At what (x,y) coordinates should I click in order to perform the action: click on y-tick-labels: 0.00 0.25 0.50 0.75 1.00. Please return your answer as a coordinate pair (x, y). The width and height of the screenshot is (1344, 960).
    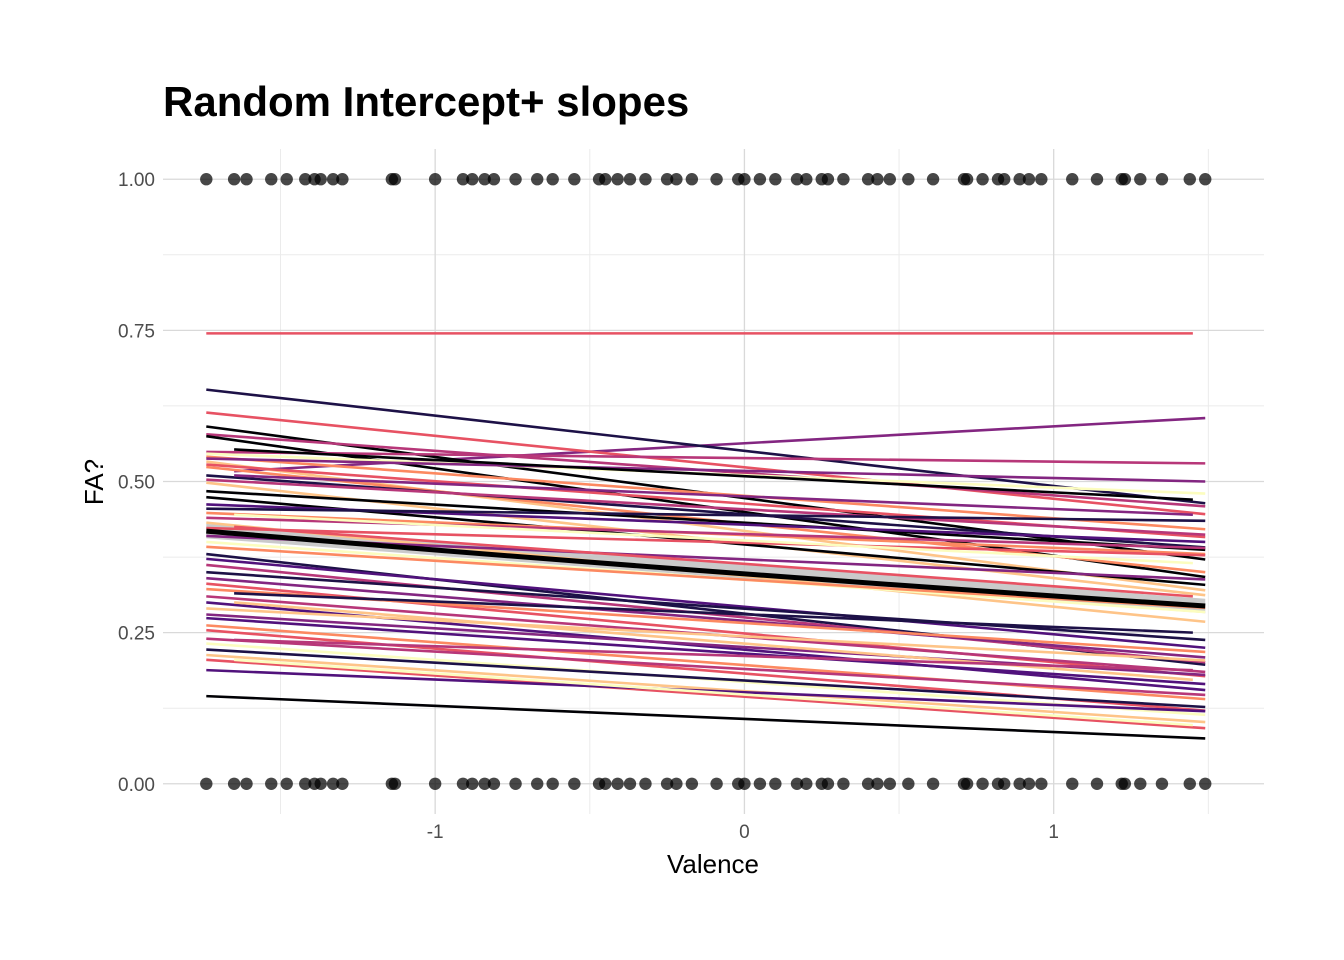
    Looking at the image, I should click on (136, 483).